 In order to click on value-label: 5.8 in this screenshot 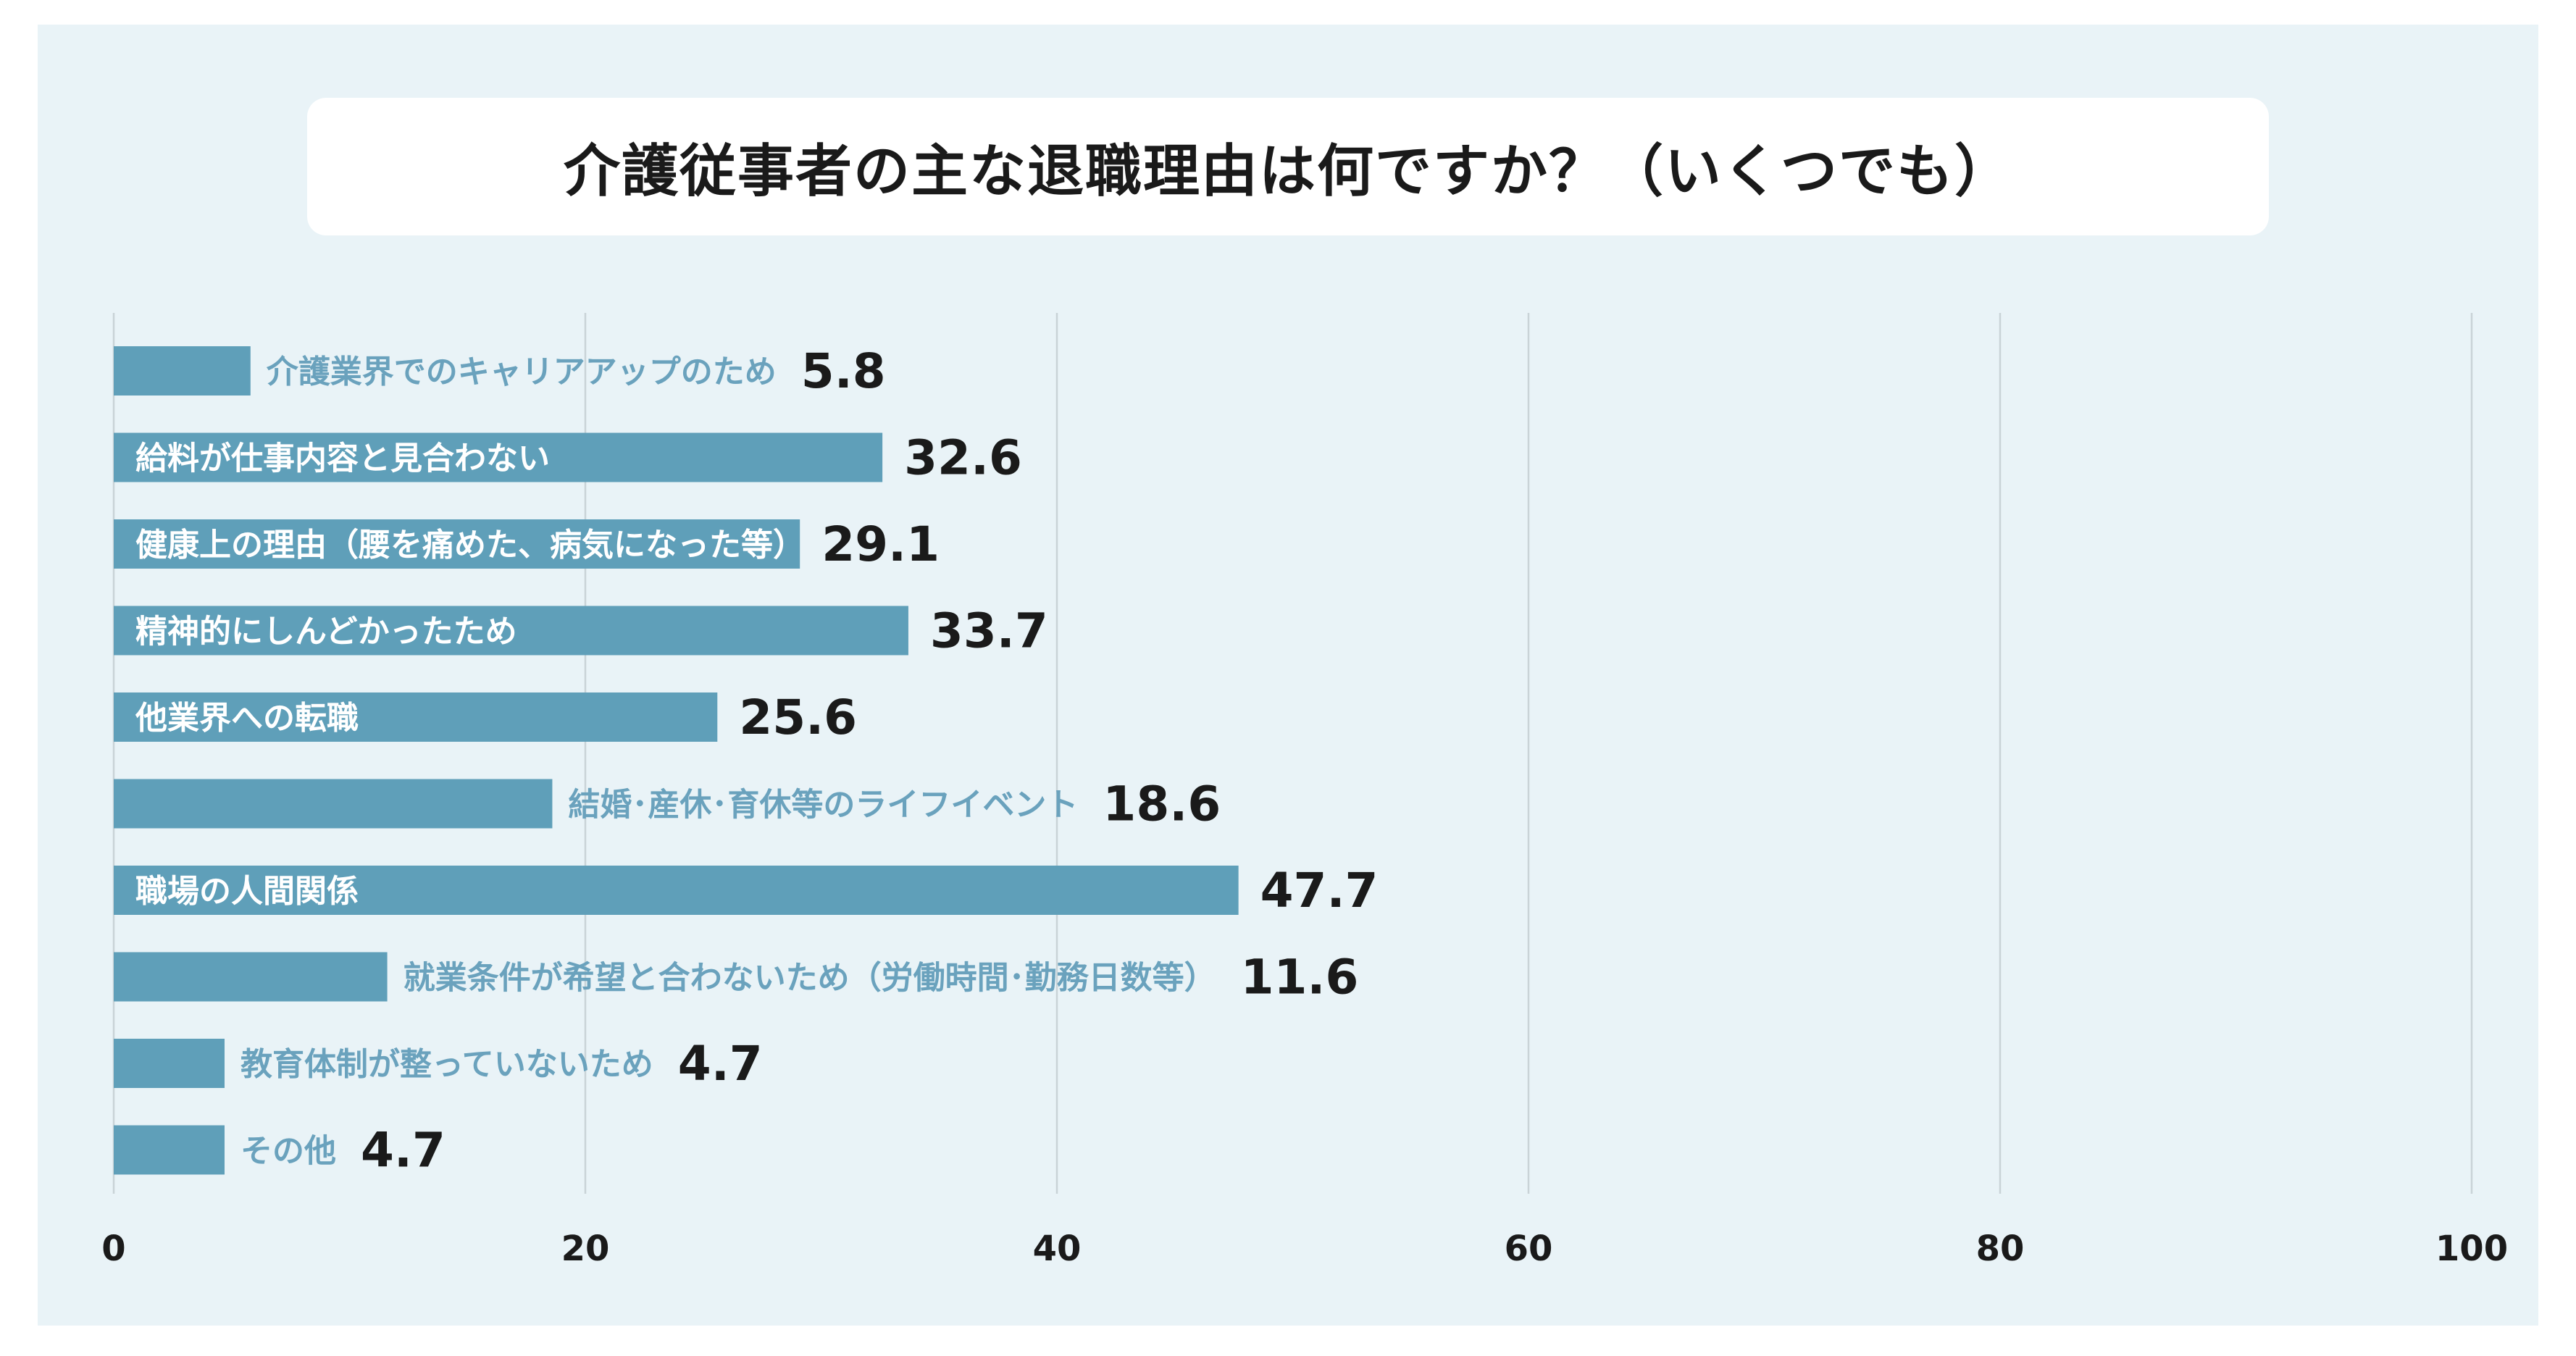, I will do `click(843, 371)`.